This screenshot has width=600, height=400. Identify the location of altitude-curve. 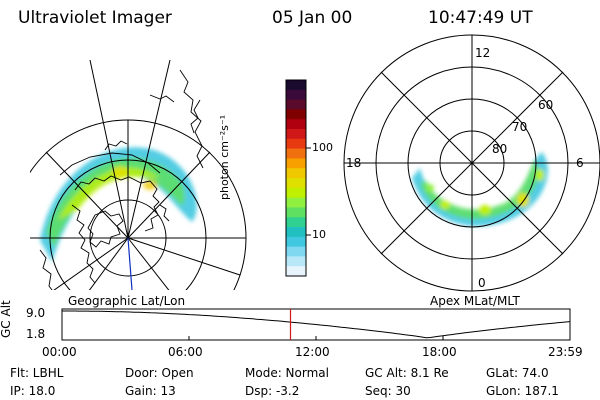
(316, 324).